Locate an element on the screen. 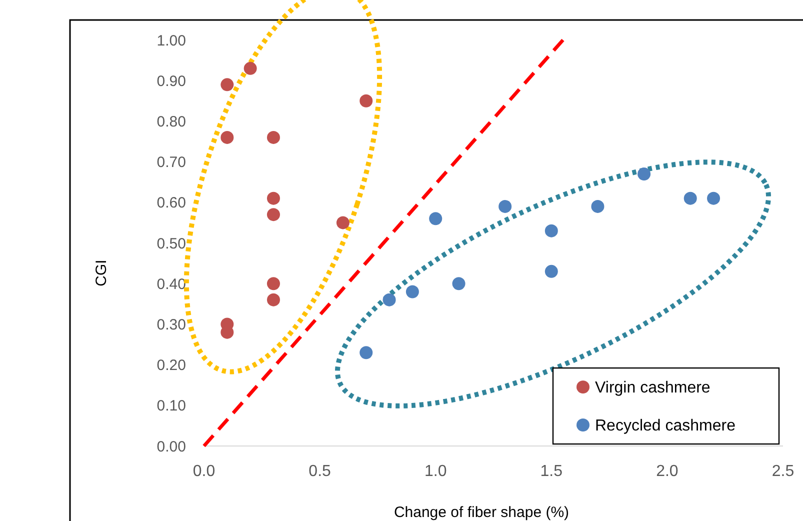 This screenshot has height=521, width=803. y-tick-label: 0.20 is located at coordinates (171, 365).